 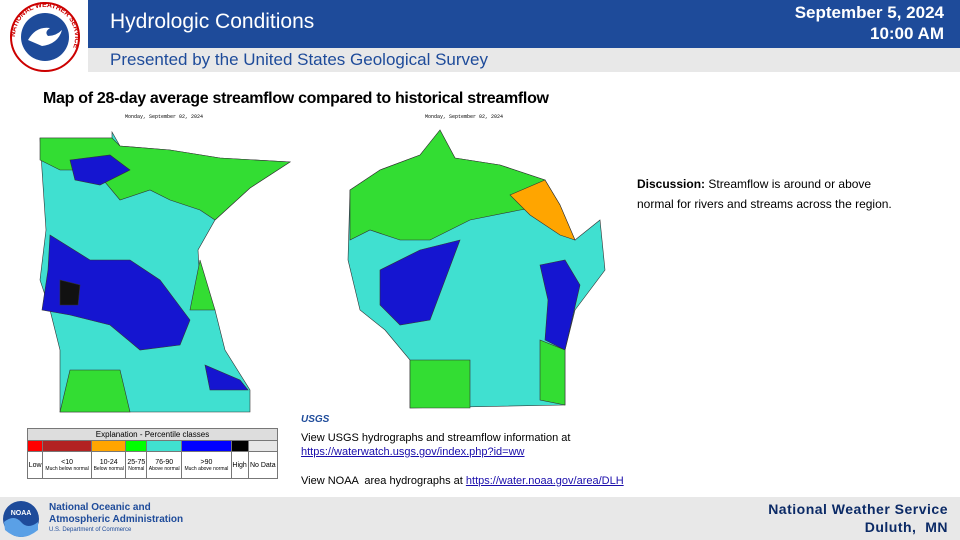 I want to click on nws-name: National Weather Service, so click(x=858, y=509).